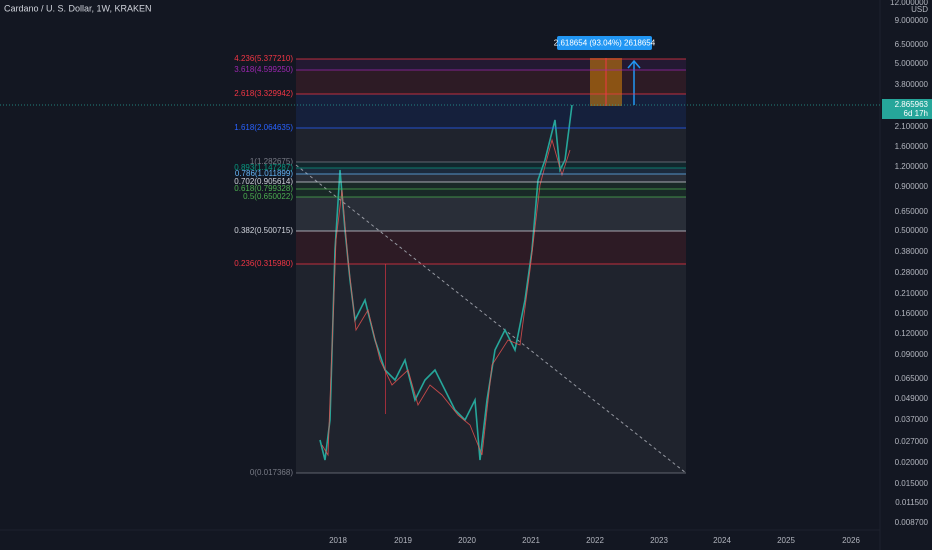 The image size is (932, 550). I want to click on price-label: 3.800000, so click(912, 84).